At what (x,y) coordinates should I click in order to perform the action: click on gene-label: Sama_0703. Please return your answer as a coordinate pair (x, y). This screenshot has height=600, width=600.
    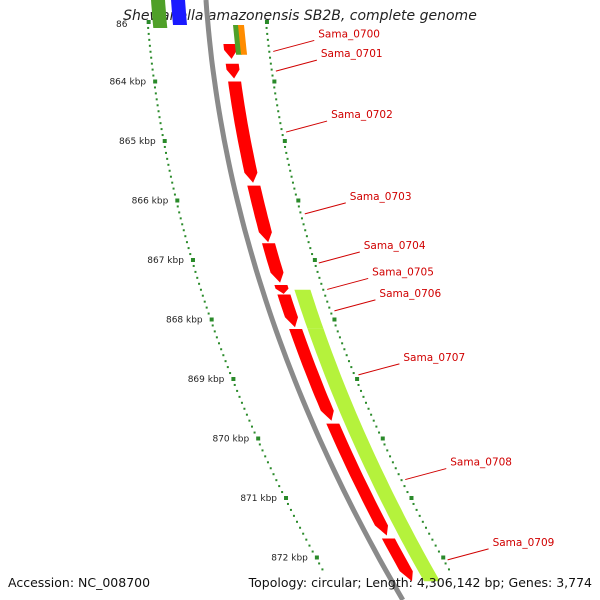
    Looking at the image, I should click on (381, 197).